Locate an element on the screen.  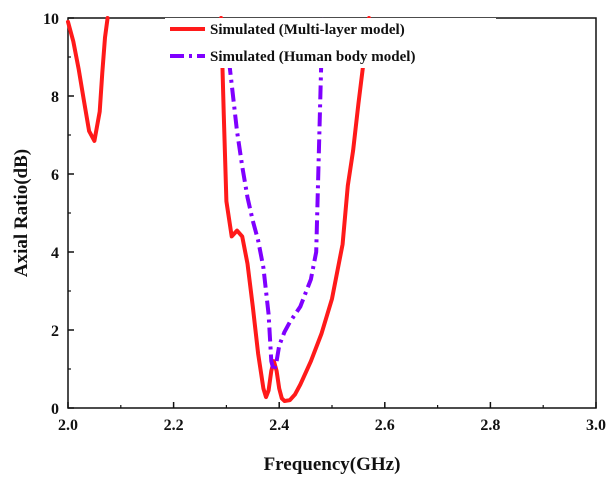
y-axis-title: Axial Ratio(dB) is located at coordinates (21, 213).